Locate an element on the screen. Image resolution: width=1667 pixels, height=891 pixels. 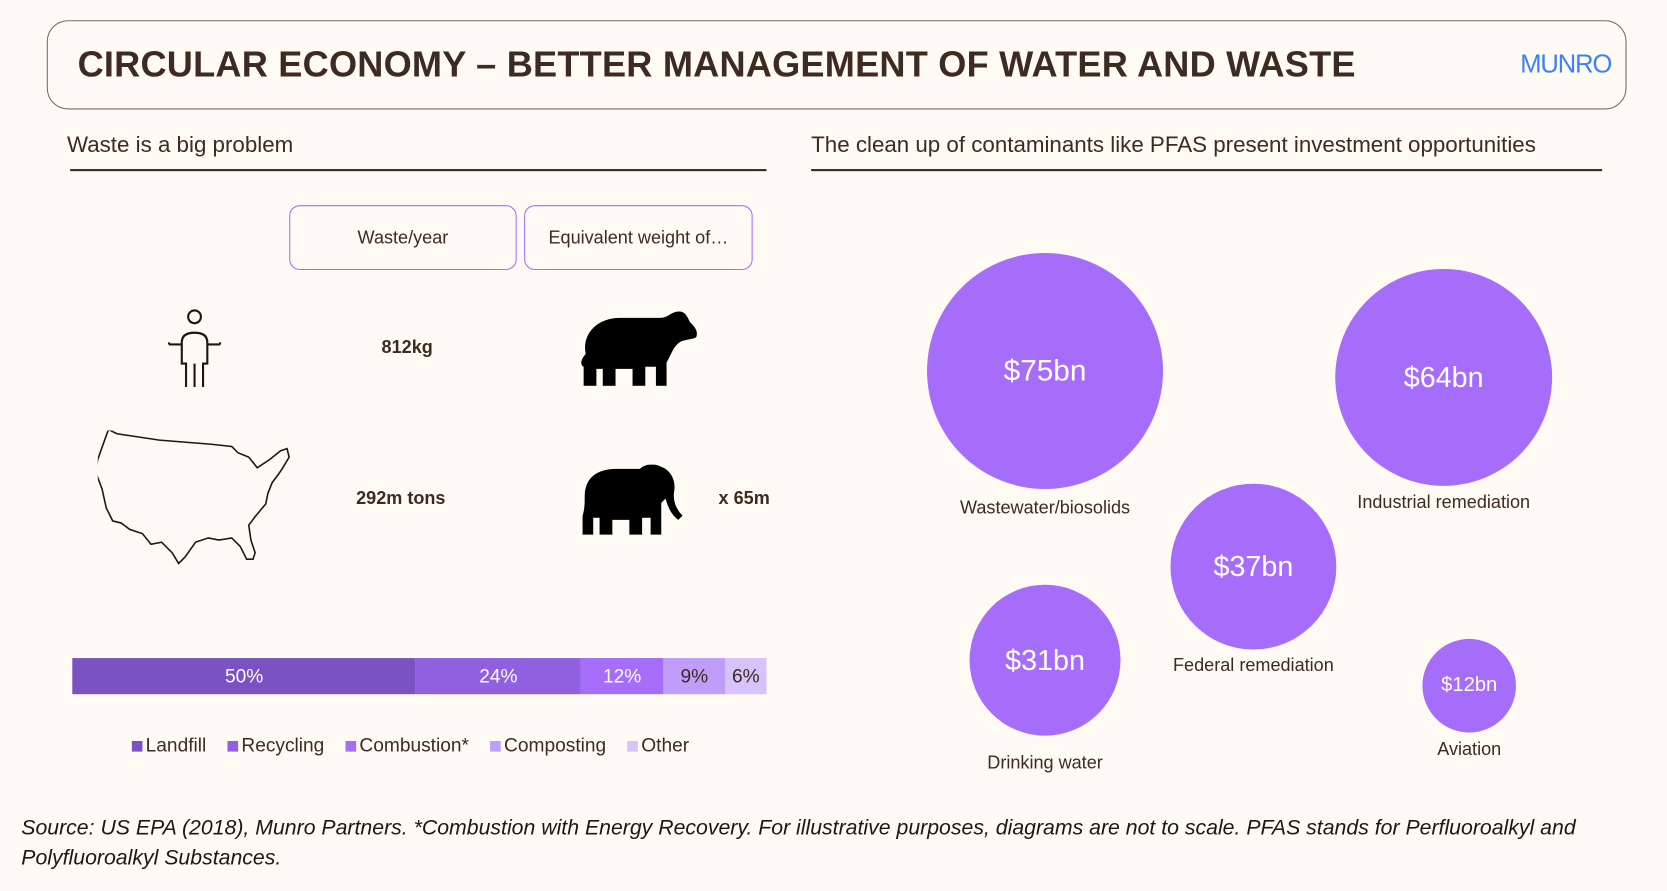
legend-label: Combustion* is located at coordinates (414, 745).